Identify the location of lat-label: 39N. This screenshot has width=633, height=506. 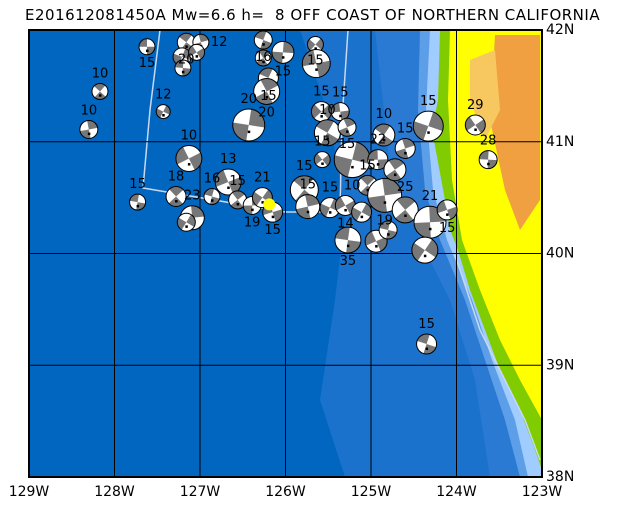
(560, 365).